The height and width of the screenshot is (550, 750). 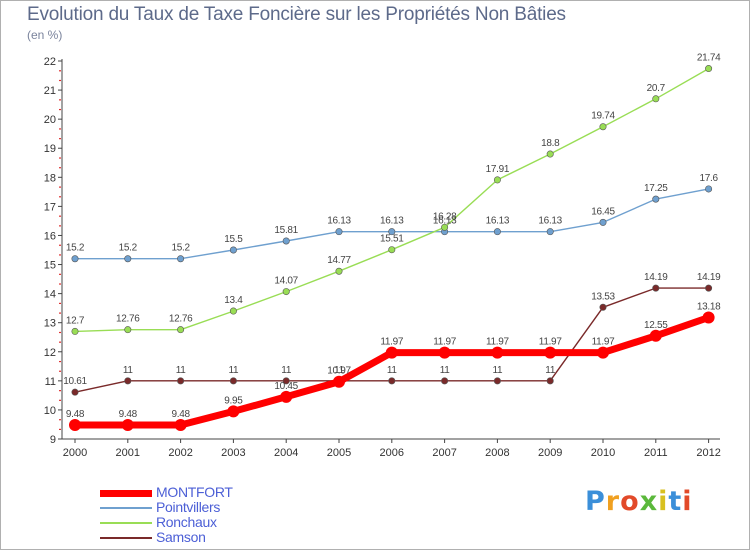 What do you see at coordinates (708, 178) in the screenshot?
I see `data-label: 17.6` at bounding box center [708, 178].